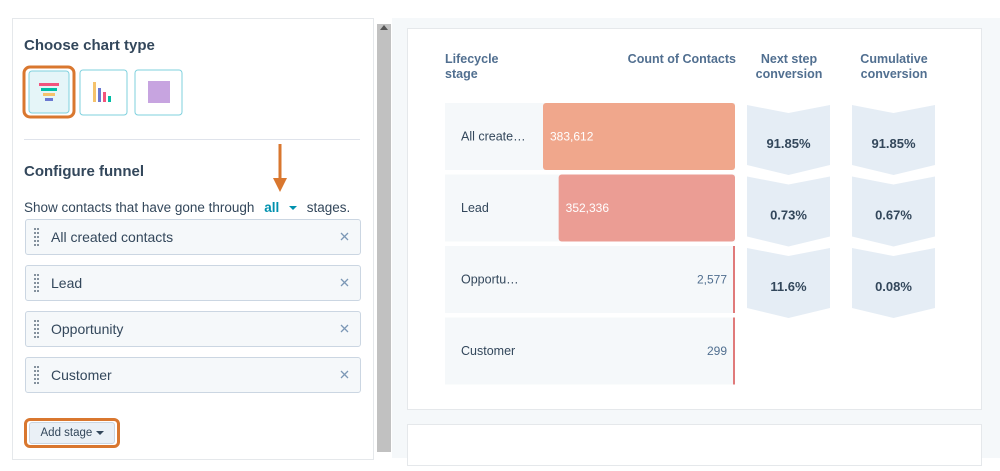 The height and width of the screenshot is (471, 1000). What do you see at coordinates (472, 66) in the screenshot?
I see `header: Lifecycle stage` at bounding box center [472, 66].